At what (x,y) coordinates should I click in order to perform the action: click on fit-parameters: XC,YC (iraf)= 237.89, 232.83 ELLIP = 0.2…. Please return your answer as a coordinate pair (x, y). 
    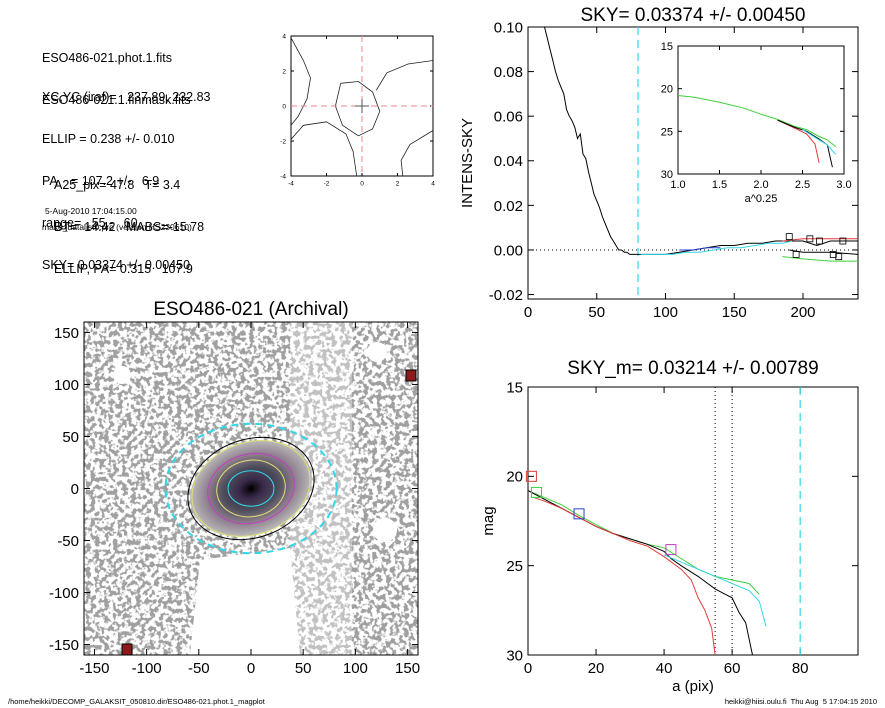
    Looking at the image, I should click on (126, 181).